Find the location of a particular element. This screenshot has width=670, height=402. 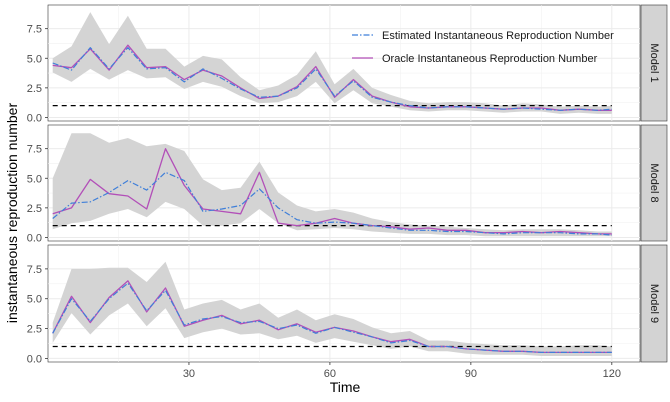

facet-strip-label: Model 8 is located at coordinates (654, 182).